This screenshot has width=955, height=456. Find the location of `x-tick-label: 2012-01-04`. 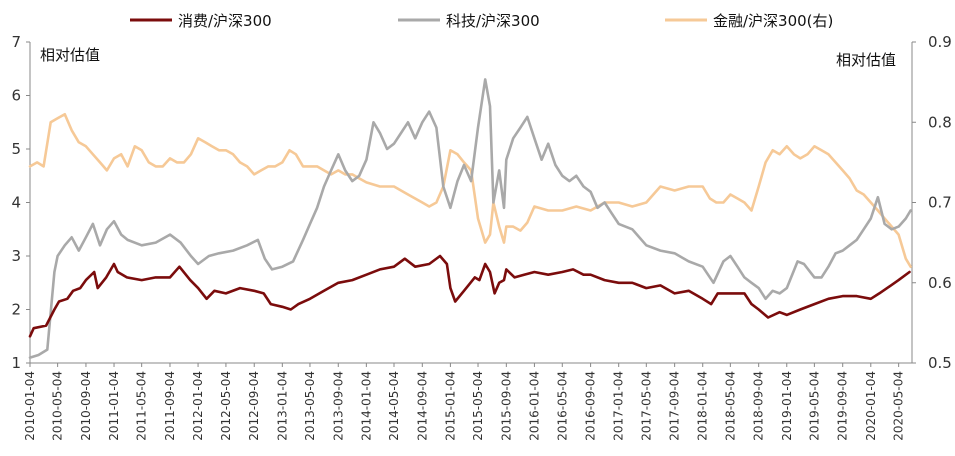

x-tick-label: 2012-01-04 is located at coordinates (198, 406).